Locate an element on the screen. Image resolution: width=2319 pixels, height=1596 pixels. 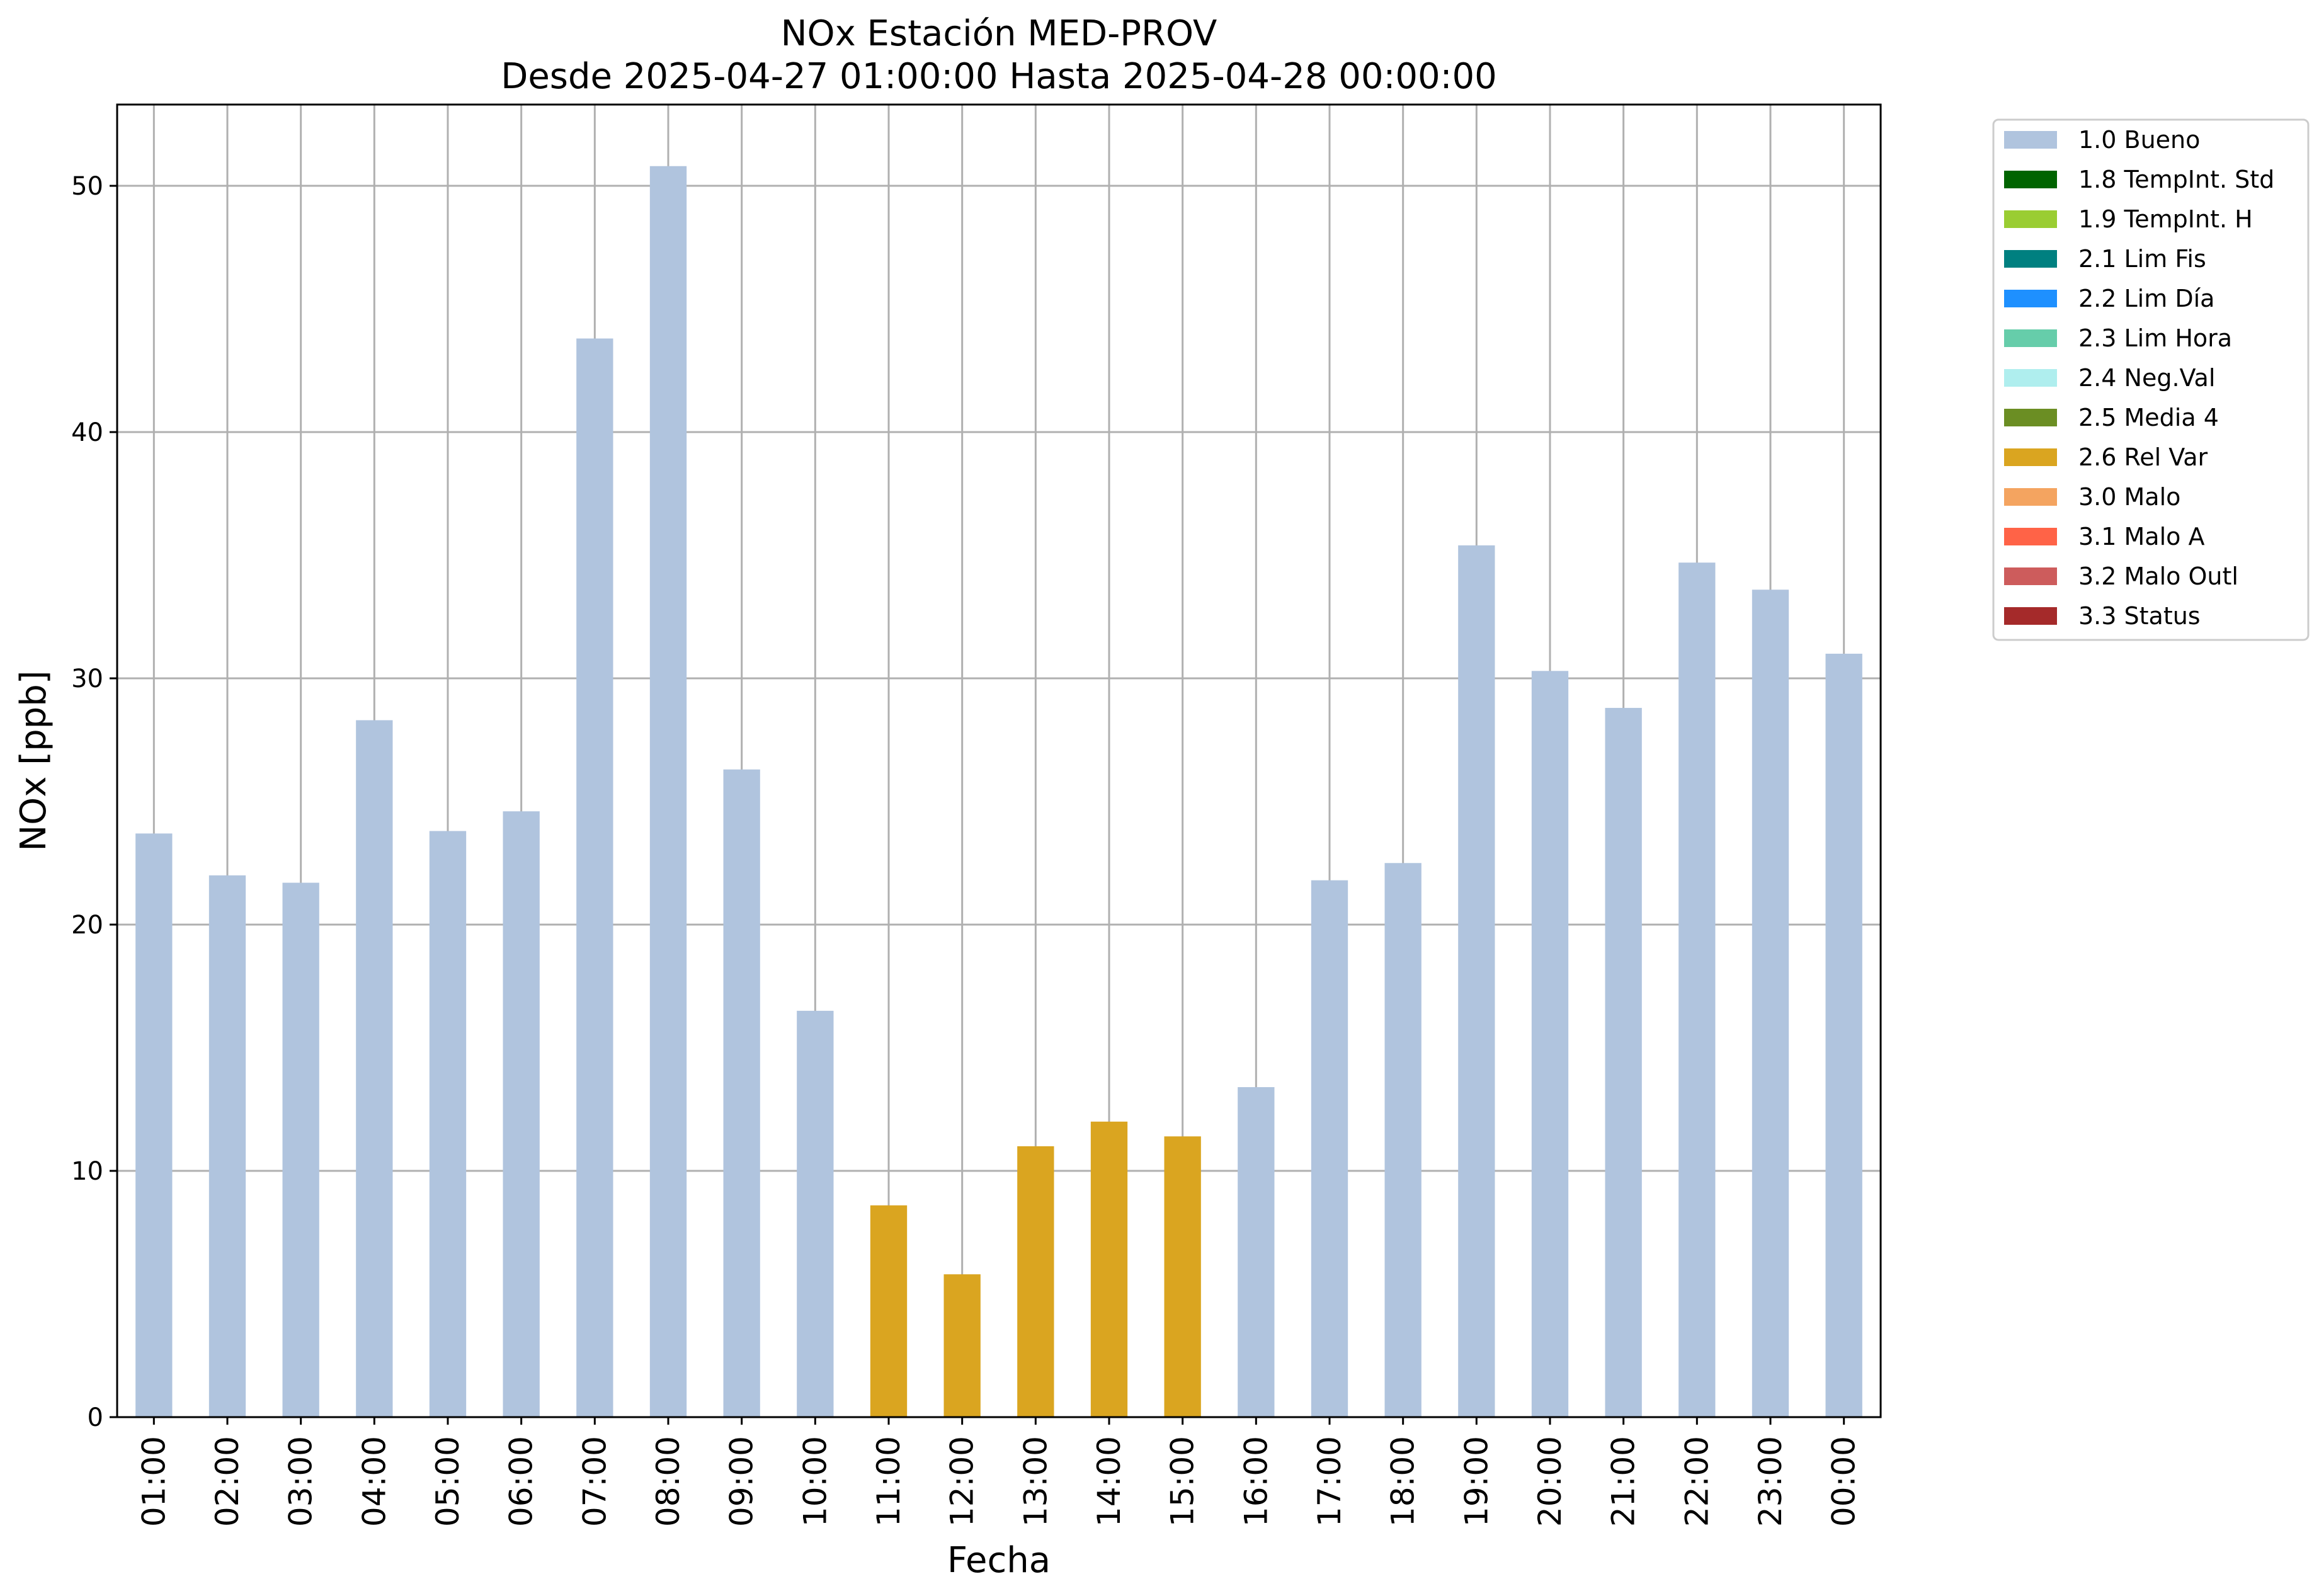
x-tick-label: 15:00 is located at coordinates (1183, 1481).